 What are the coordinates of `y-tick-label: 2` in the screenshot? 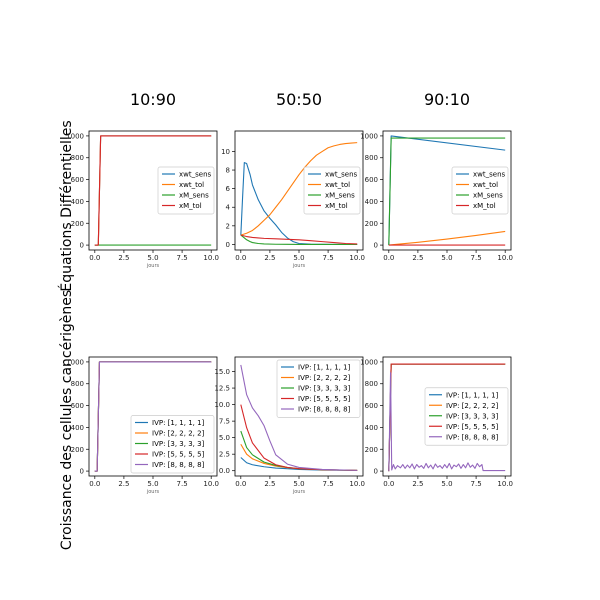 It's located at (228, 226).